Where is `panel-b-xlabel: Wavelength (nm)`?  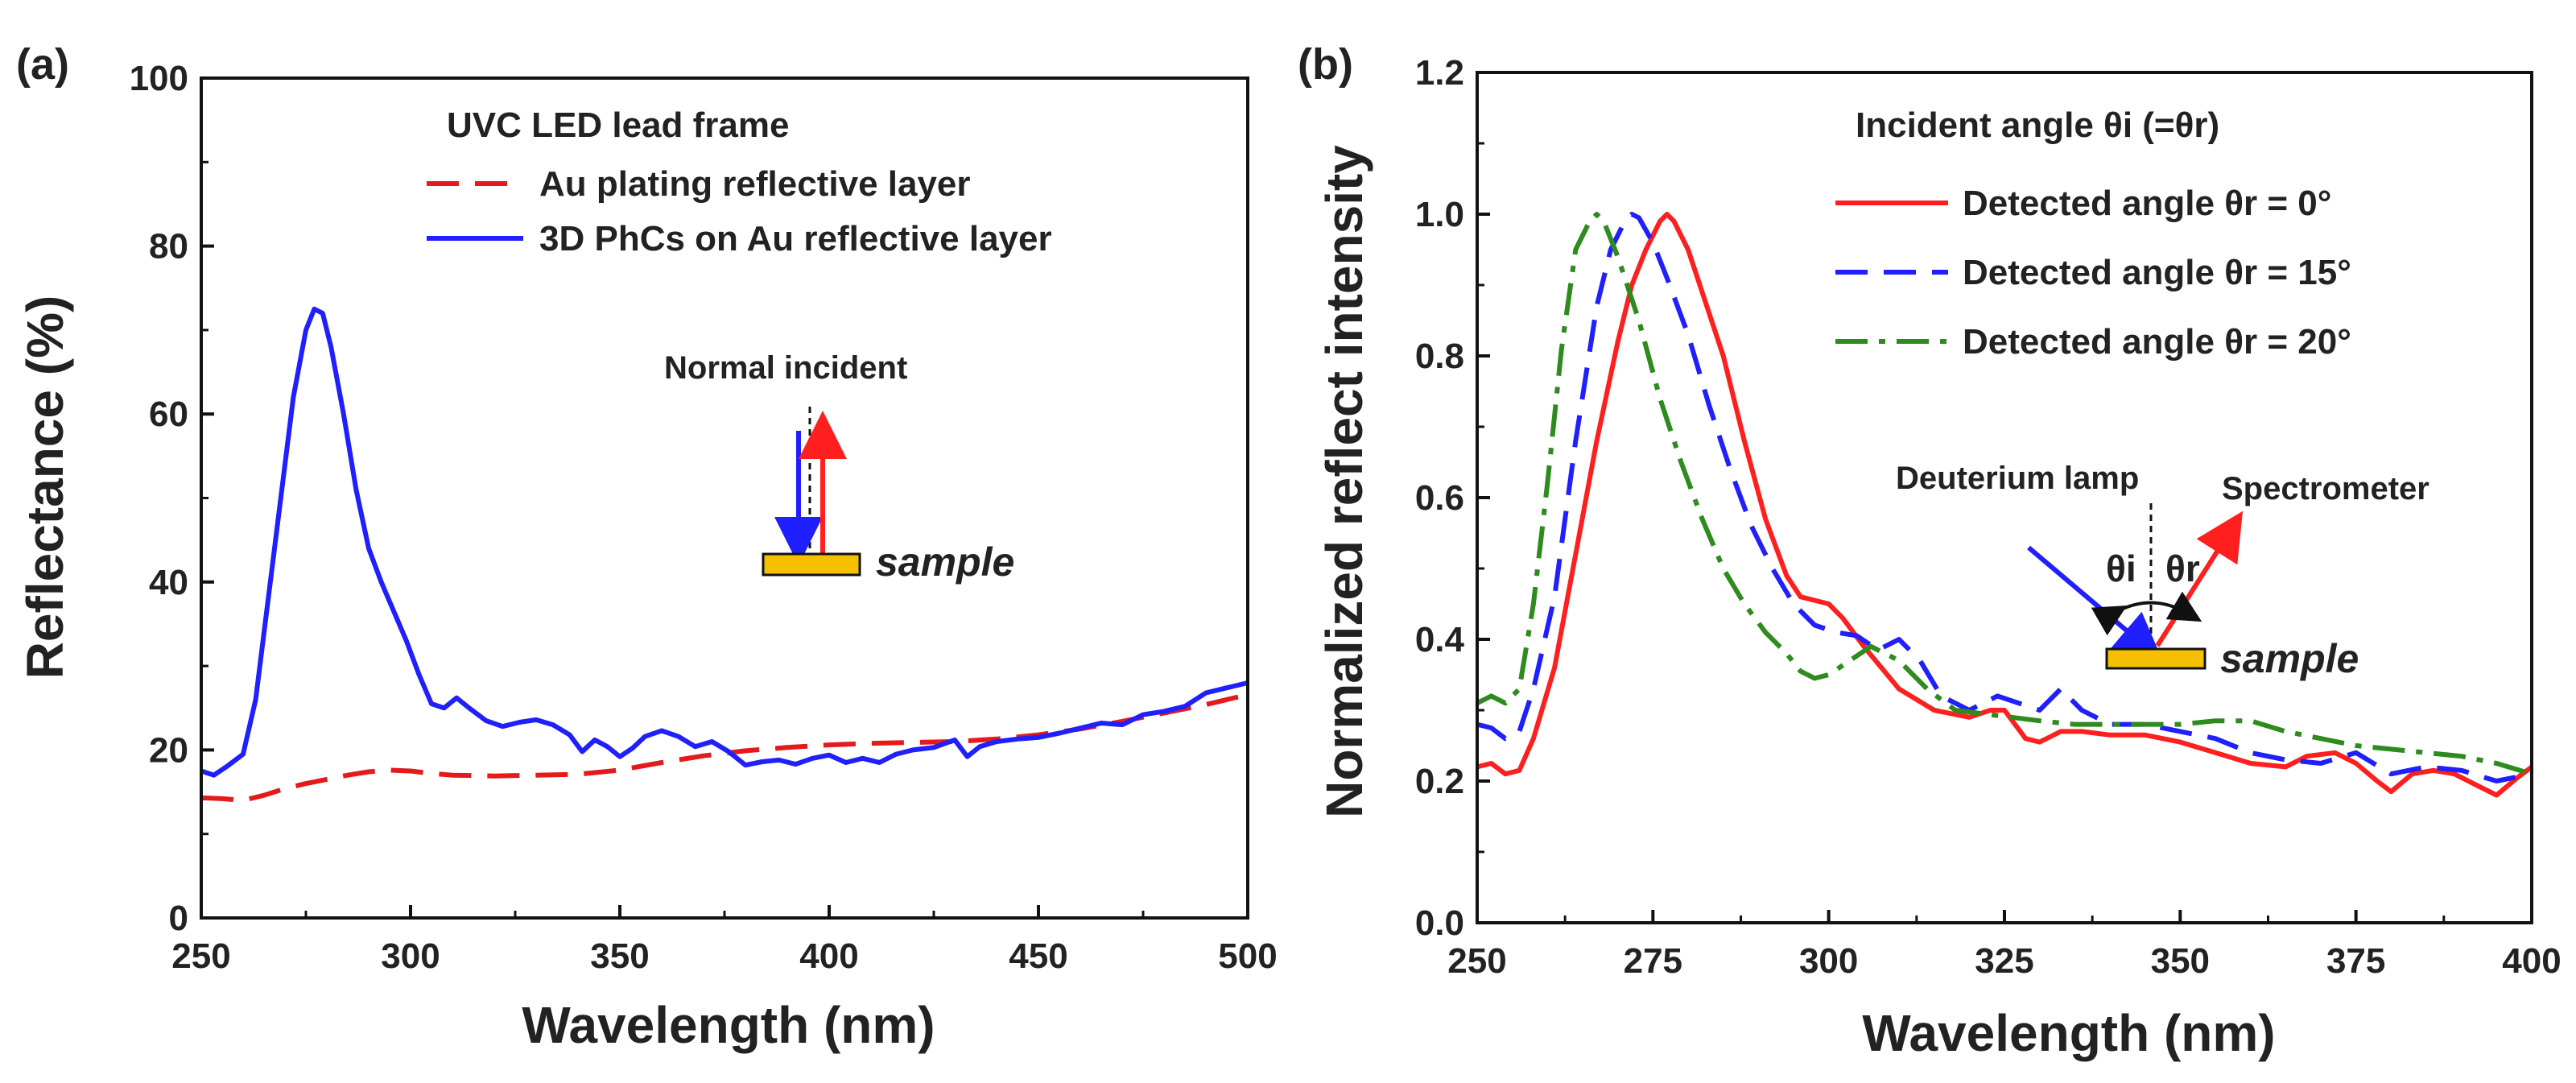
panel-b-xlabel: Wavelength (nm) is located at coordinates (2068, 1033).